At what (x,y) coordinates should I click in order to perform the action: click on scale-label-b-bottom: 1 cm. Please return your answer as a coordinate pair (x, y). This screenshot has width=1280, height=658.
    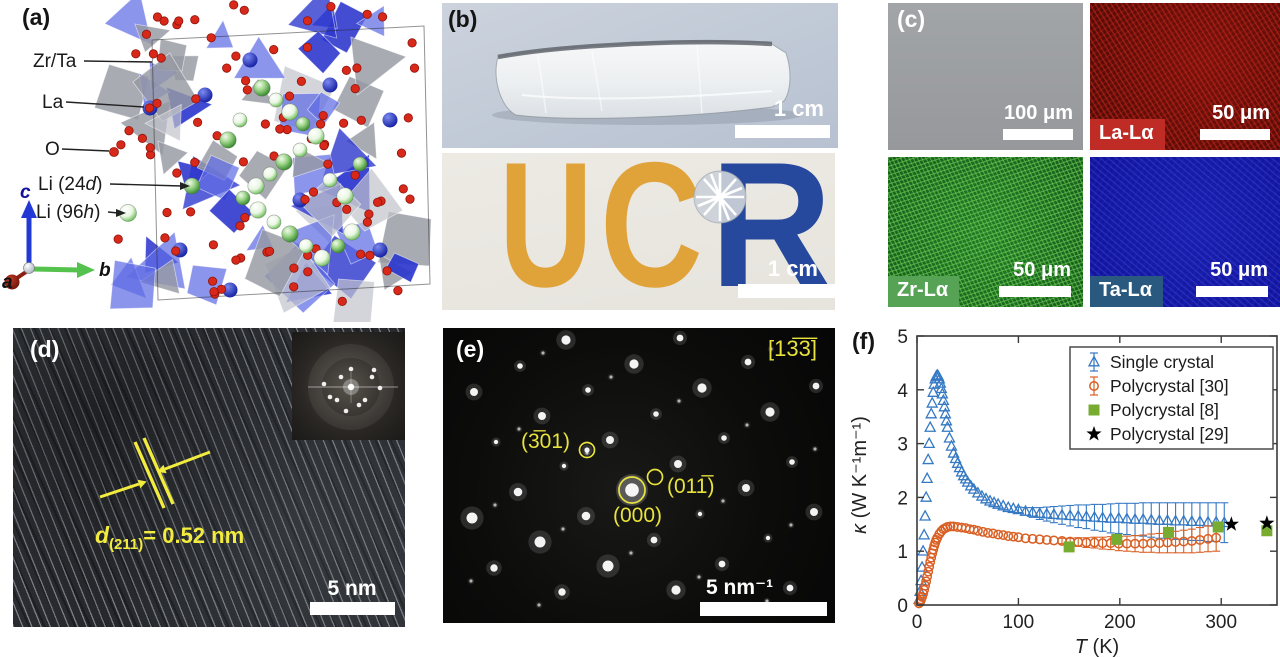
    Looking at the image, I should click on (792, 268).